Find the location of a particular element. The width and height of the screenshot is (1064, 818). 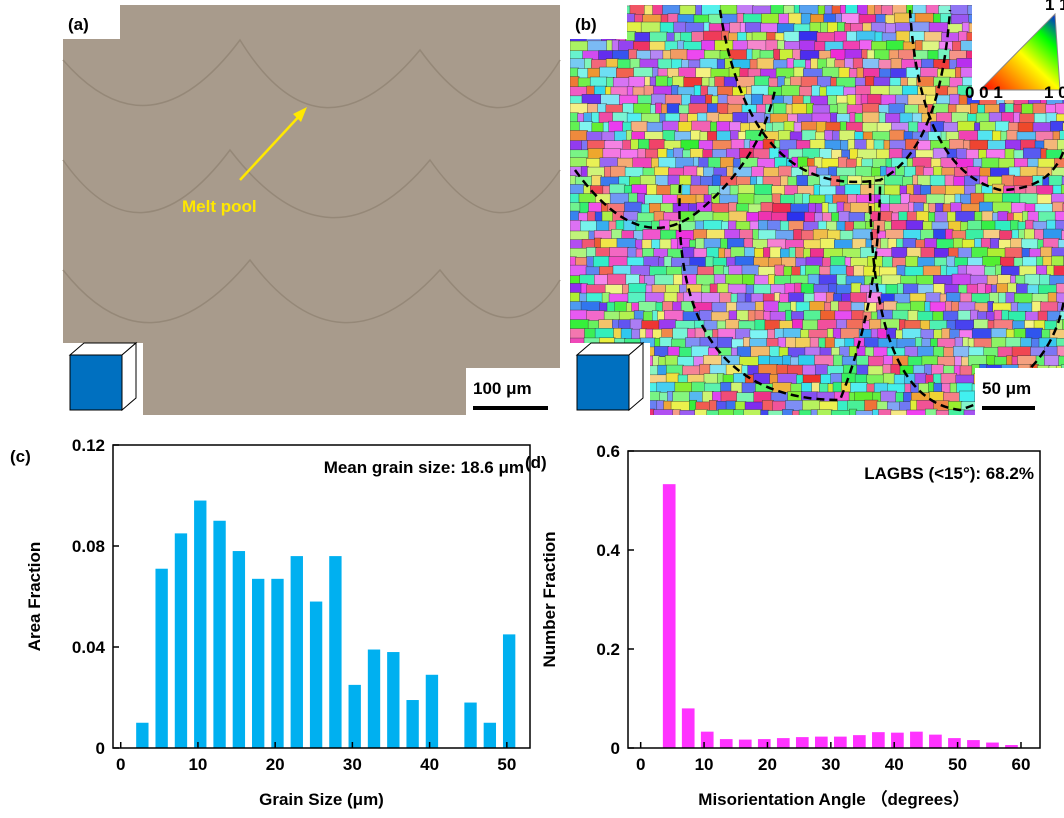

panel-label: (c) is located at coordinates (20, 456).